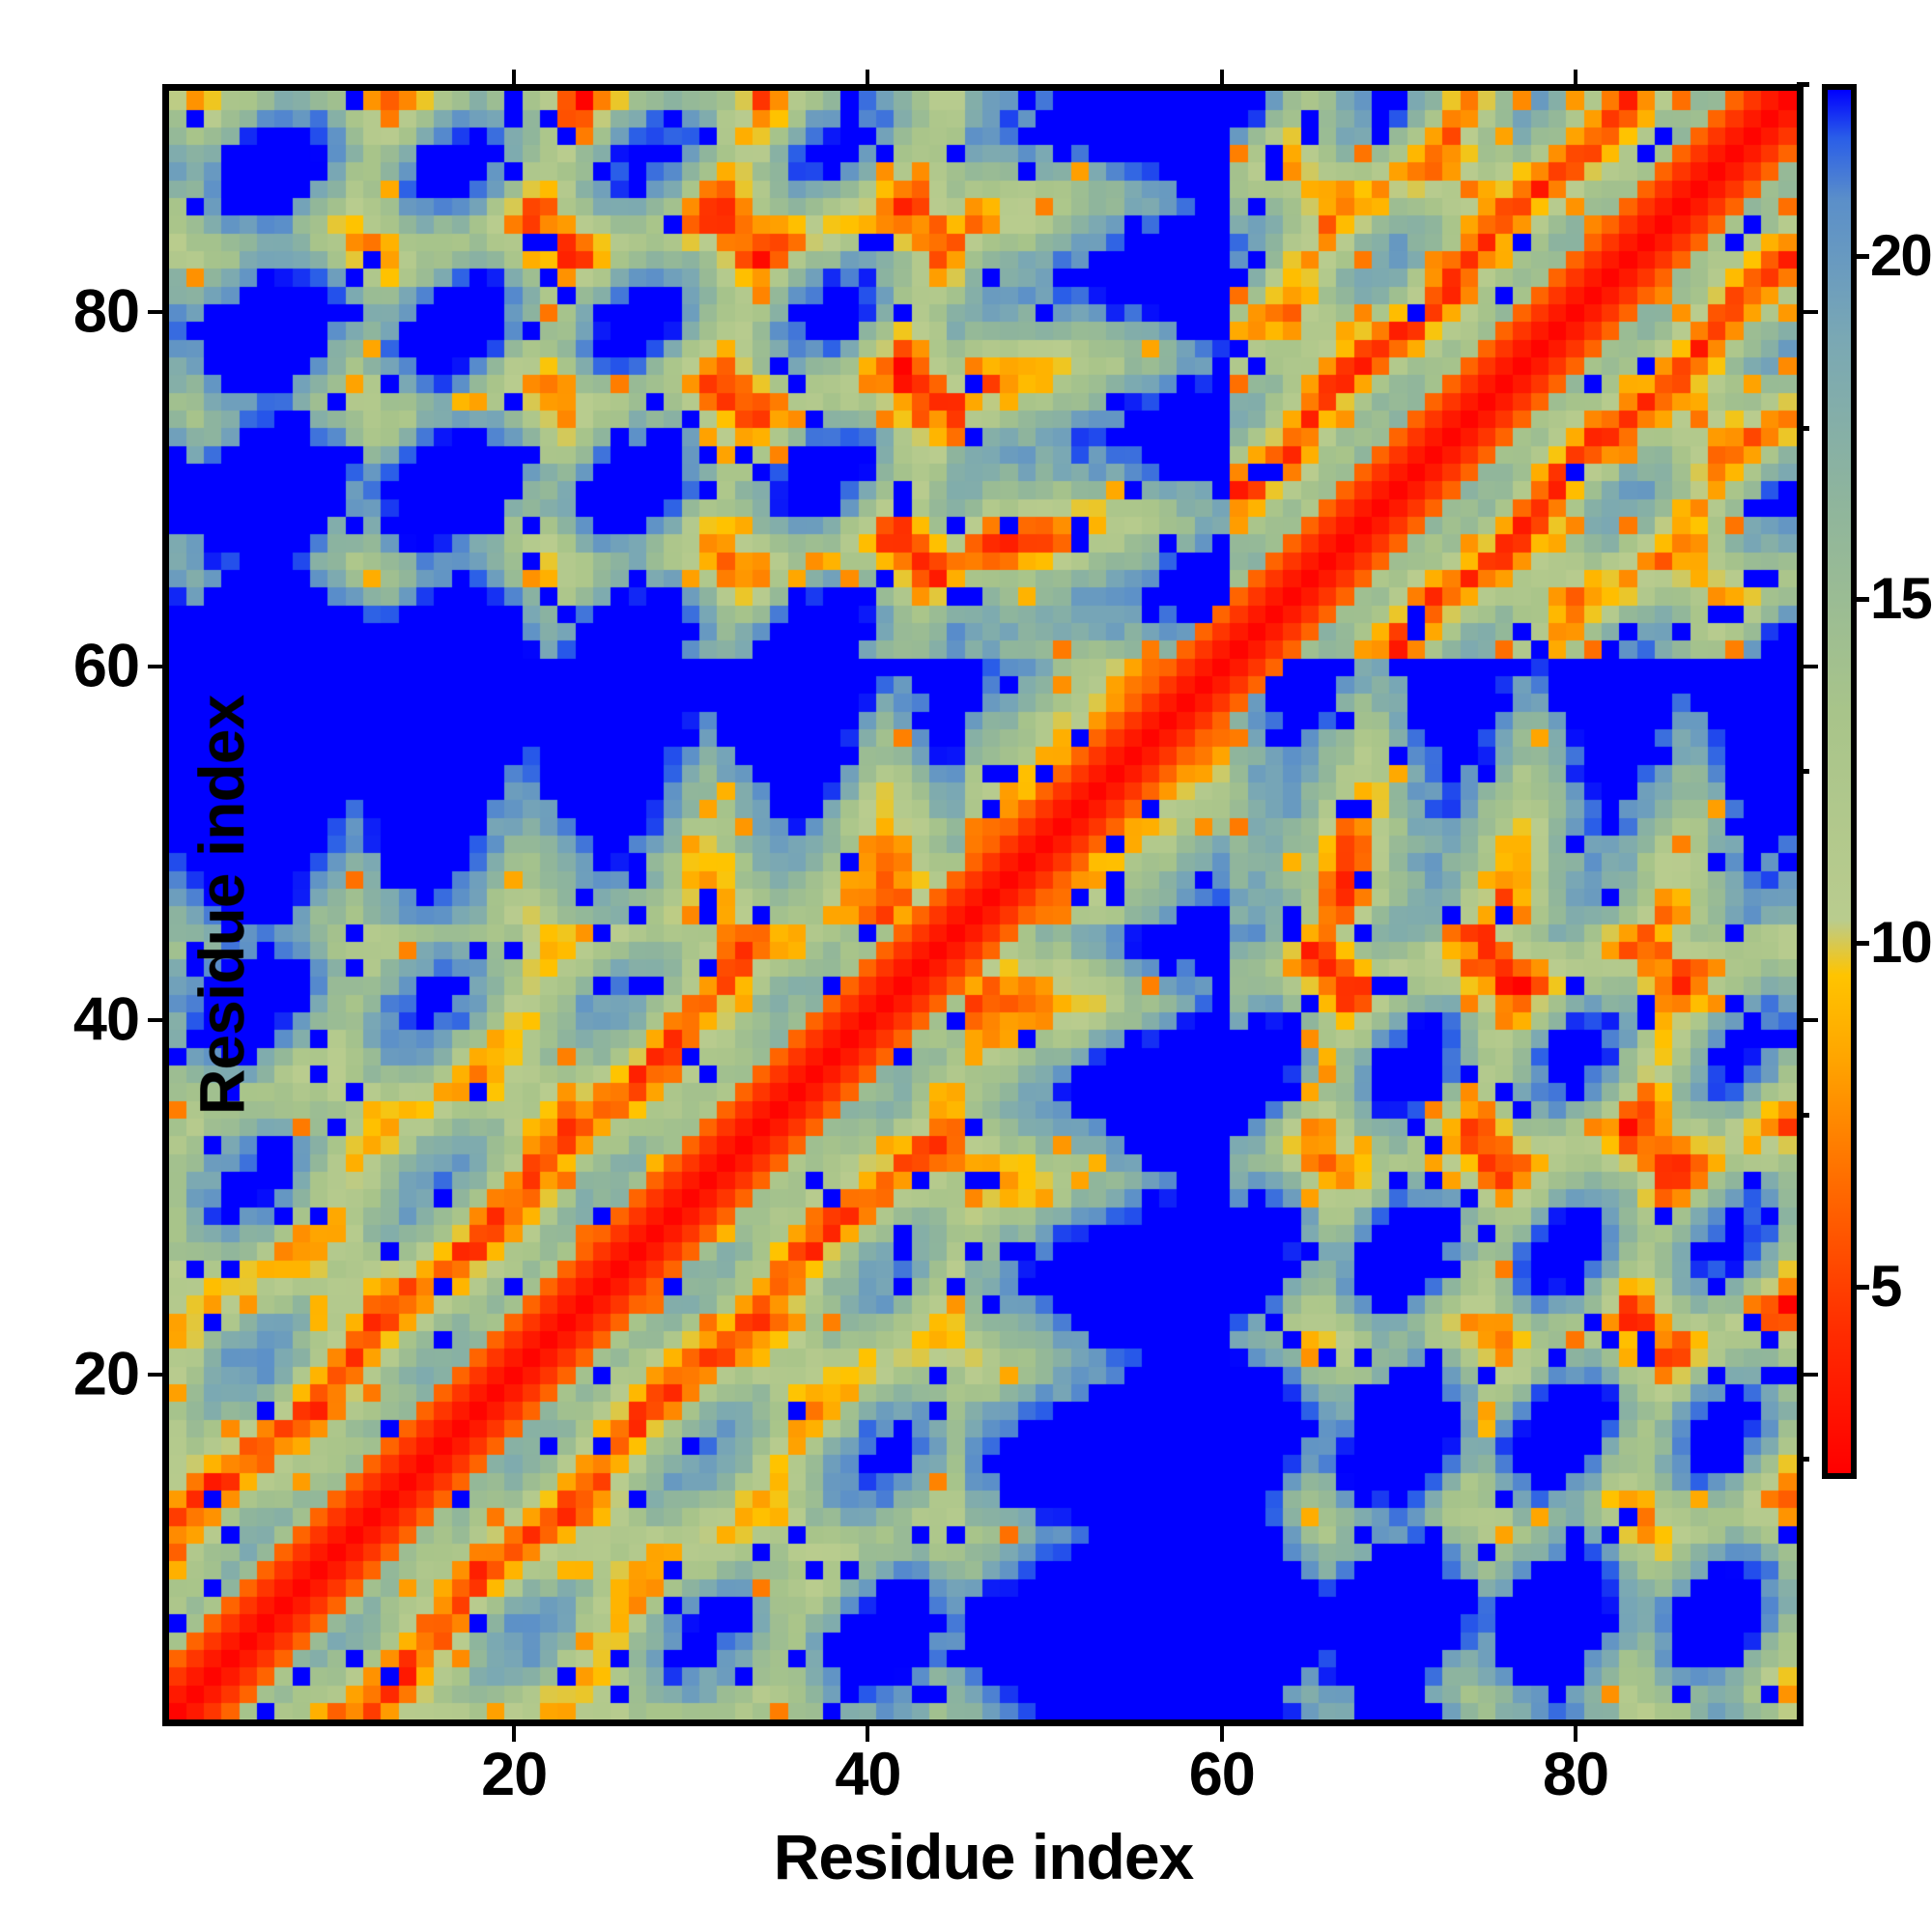 The image size is (1932, 1932). What do you see at coordinates (1886, 1286) in the screenshot?
I see `colorbar-tick-label: 5` at bounding box center [1886, 1286].